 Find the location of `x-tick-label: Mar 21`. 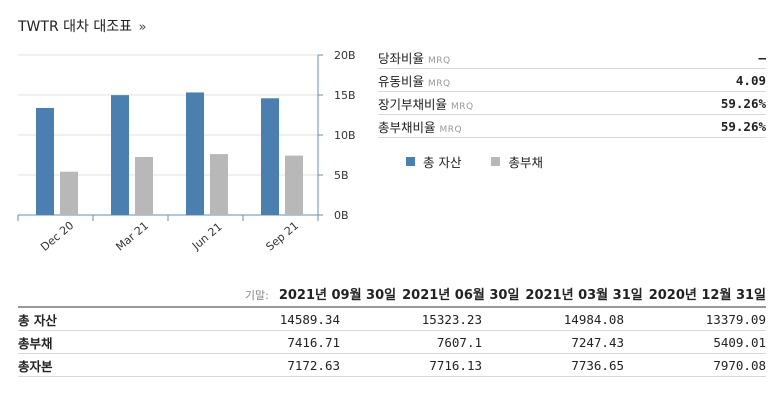

x-tick-label: Mar 21 is located at coordinates (132, 236).